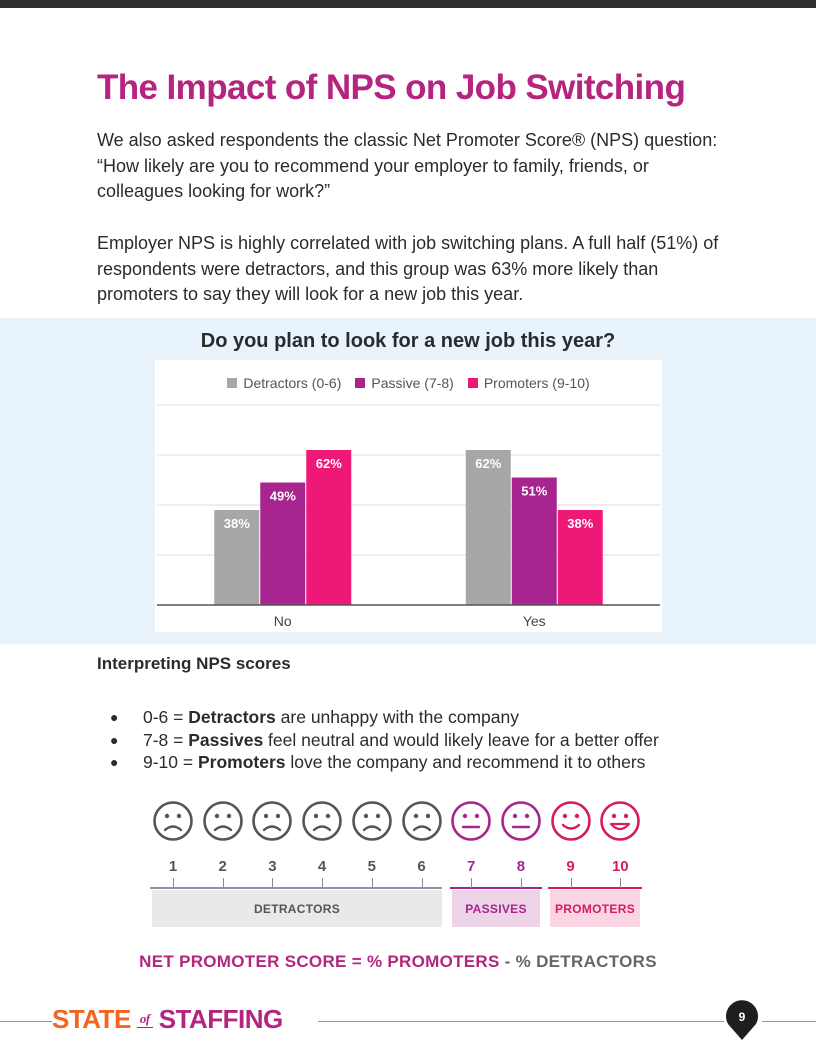 The width and height of the screenshot is (816, 1056). I want to click on legend-promoters: Promoters (9-10), so click(528, 383).